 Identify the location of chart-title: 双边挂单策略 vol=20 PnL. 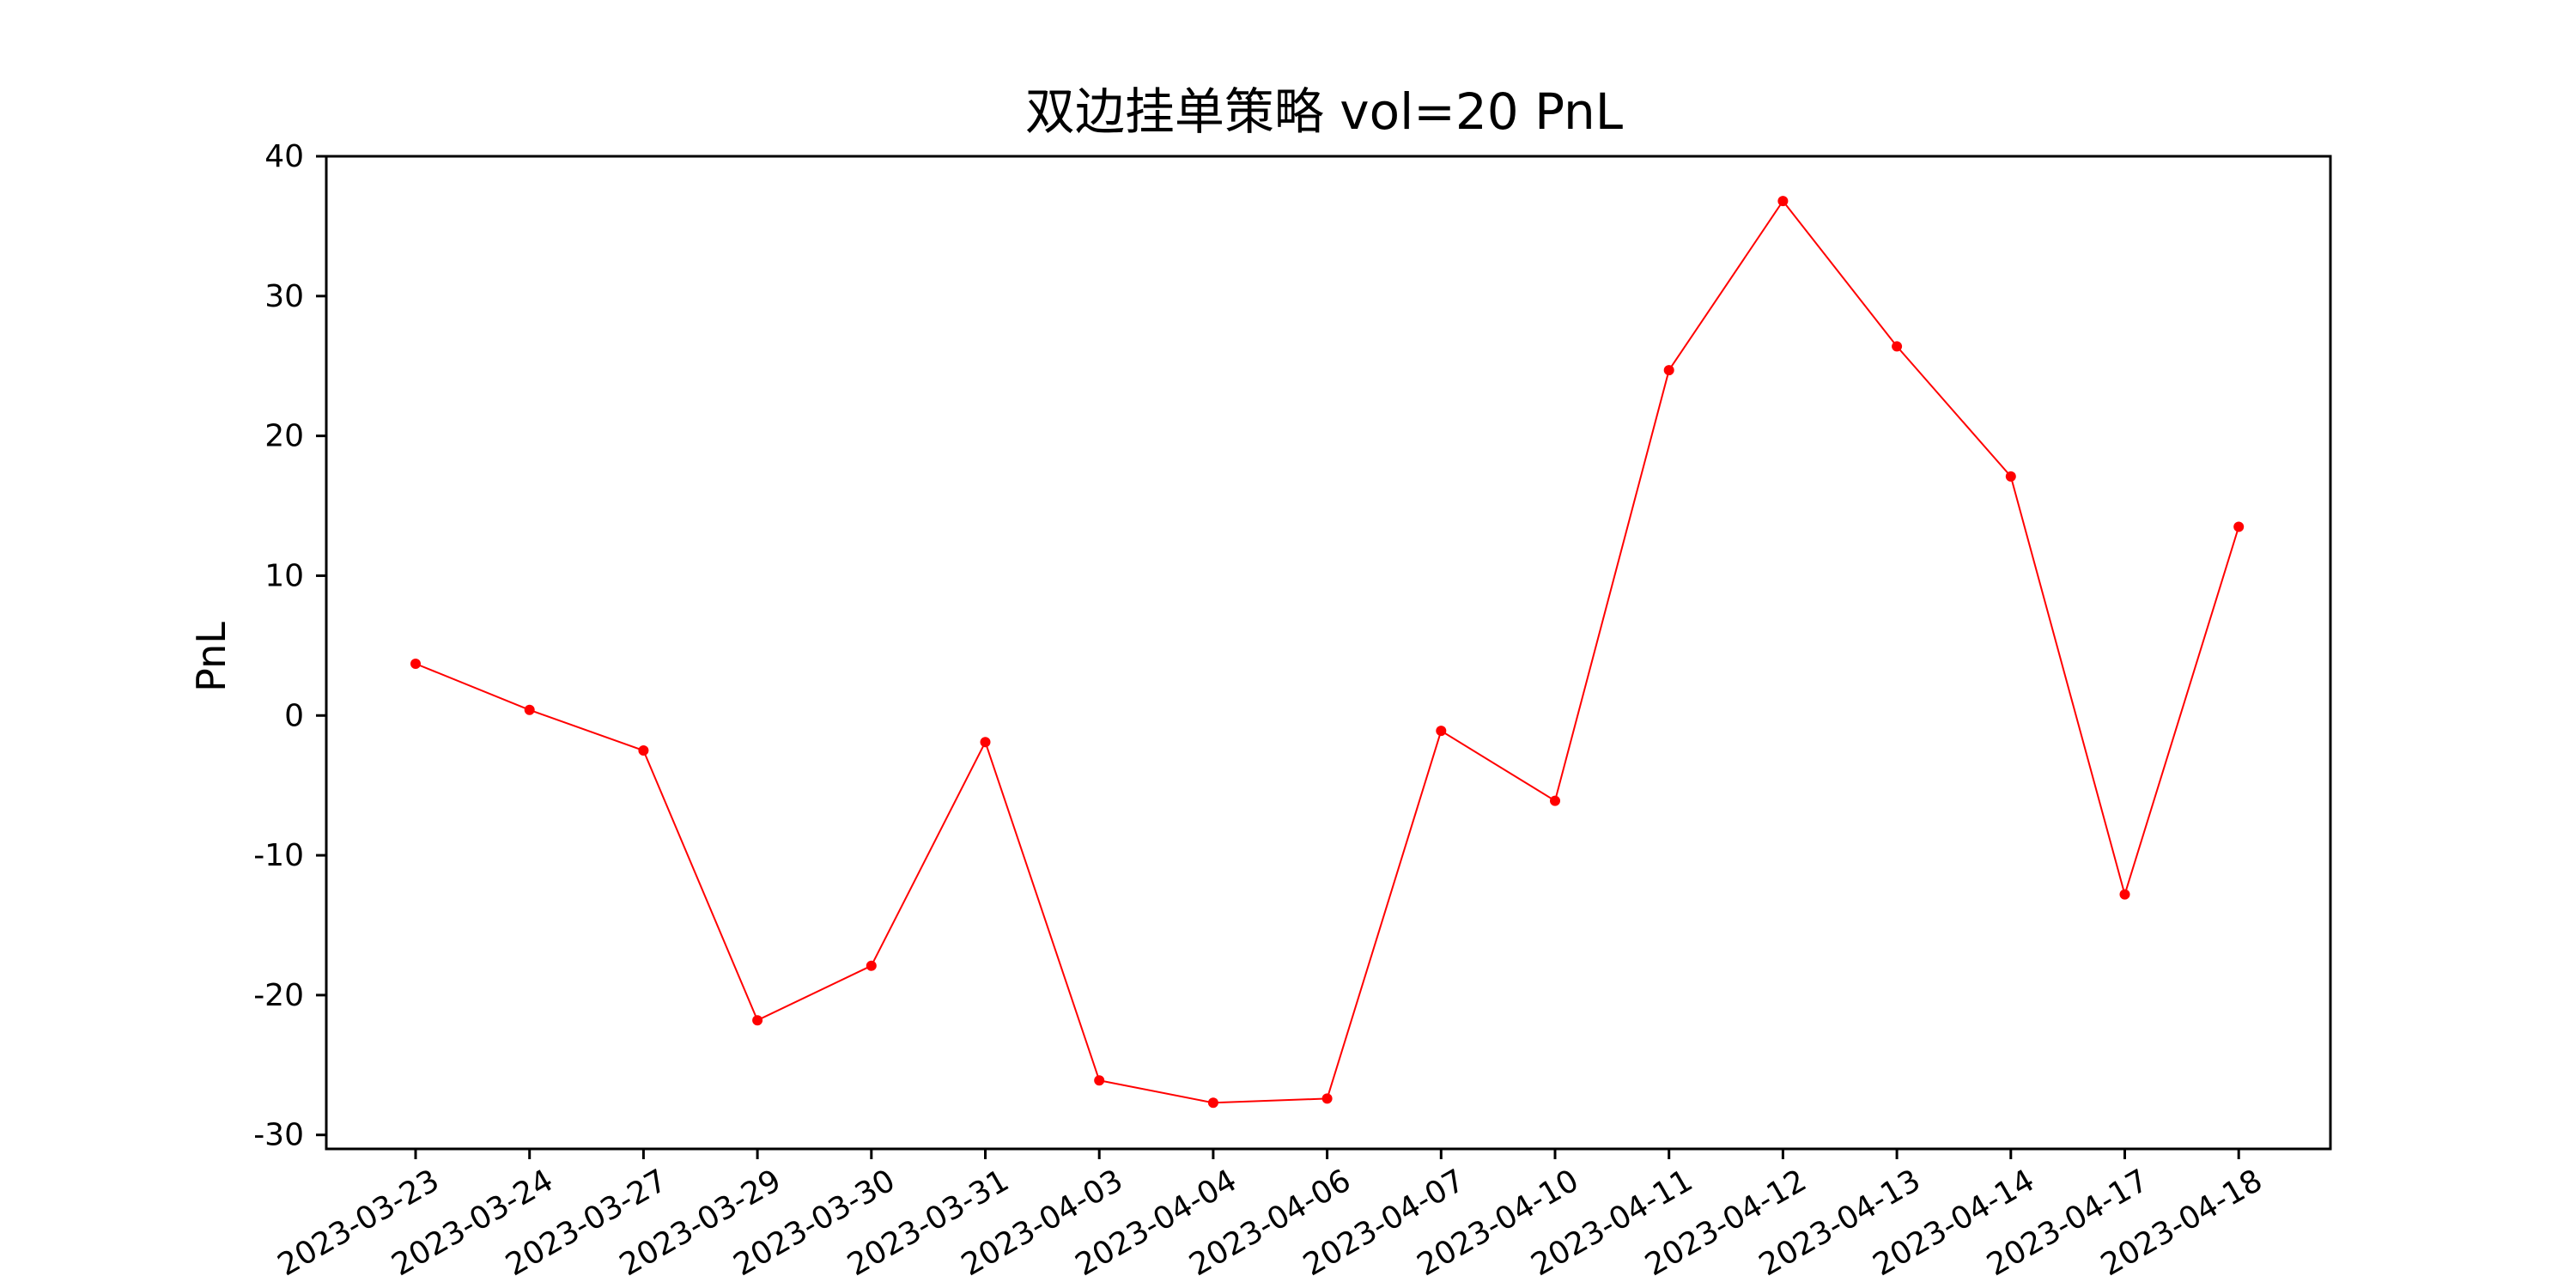
(1324, 112).